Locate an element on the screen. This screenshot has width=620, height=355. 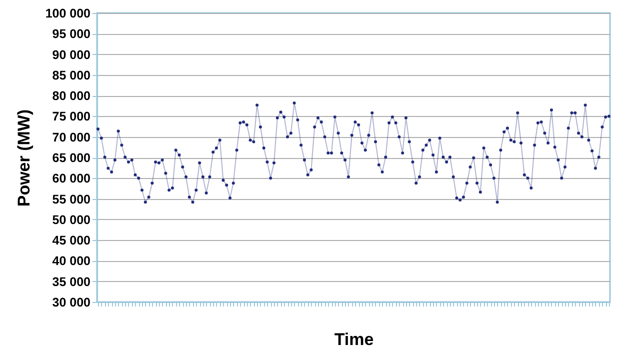
y-tick-label: 55 000 is located at coordinates (71, 199).